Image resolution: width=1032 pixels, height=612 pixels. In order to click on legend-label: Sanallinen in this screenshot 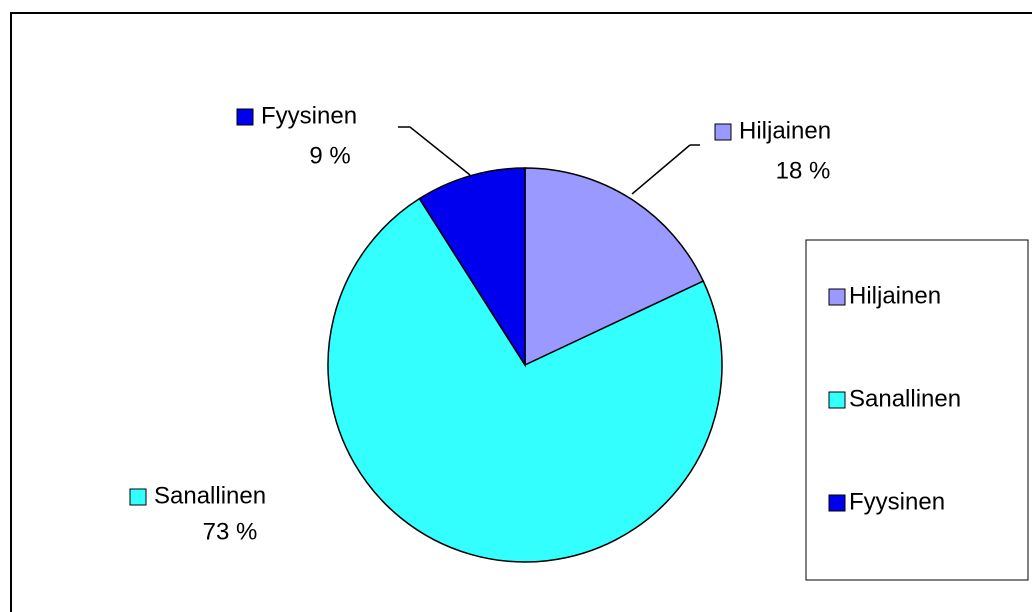, I will do `click(905, 398)`.